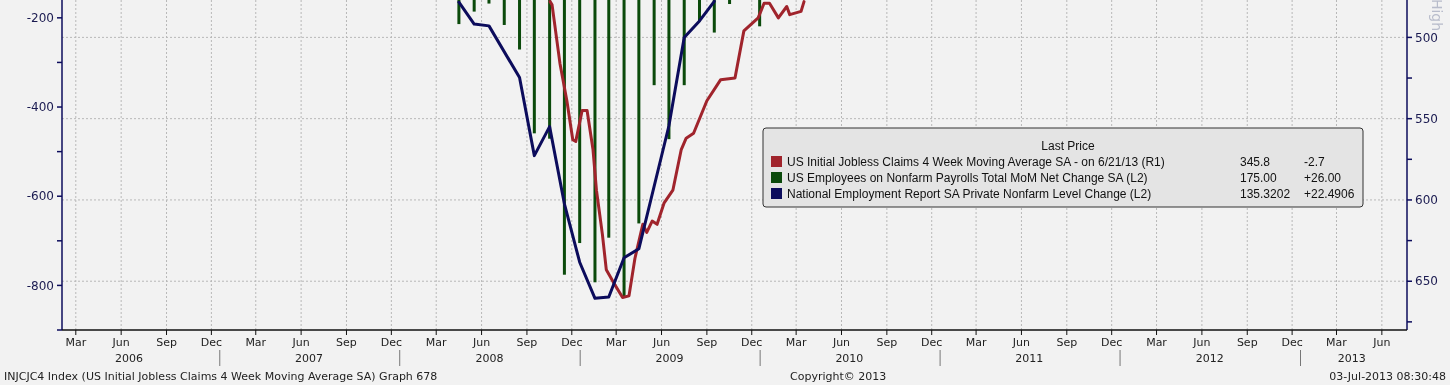 The image size is (1450, 385). What do you see at coordinates (309, 358) in the screenshot?
I see `x2-tick-label: 2007` at bounding box center [309, 358].